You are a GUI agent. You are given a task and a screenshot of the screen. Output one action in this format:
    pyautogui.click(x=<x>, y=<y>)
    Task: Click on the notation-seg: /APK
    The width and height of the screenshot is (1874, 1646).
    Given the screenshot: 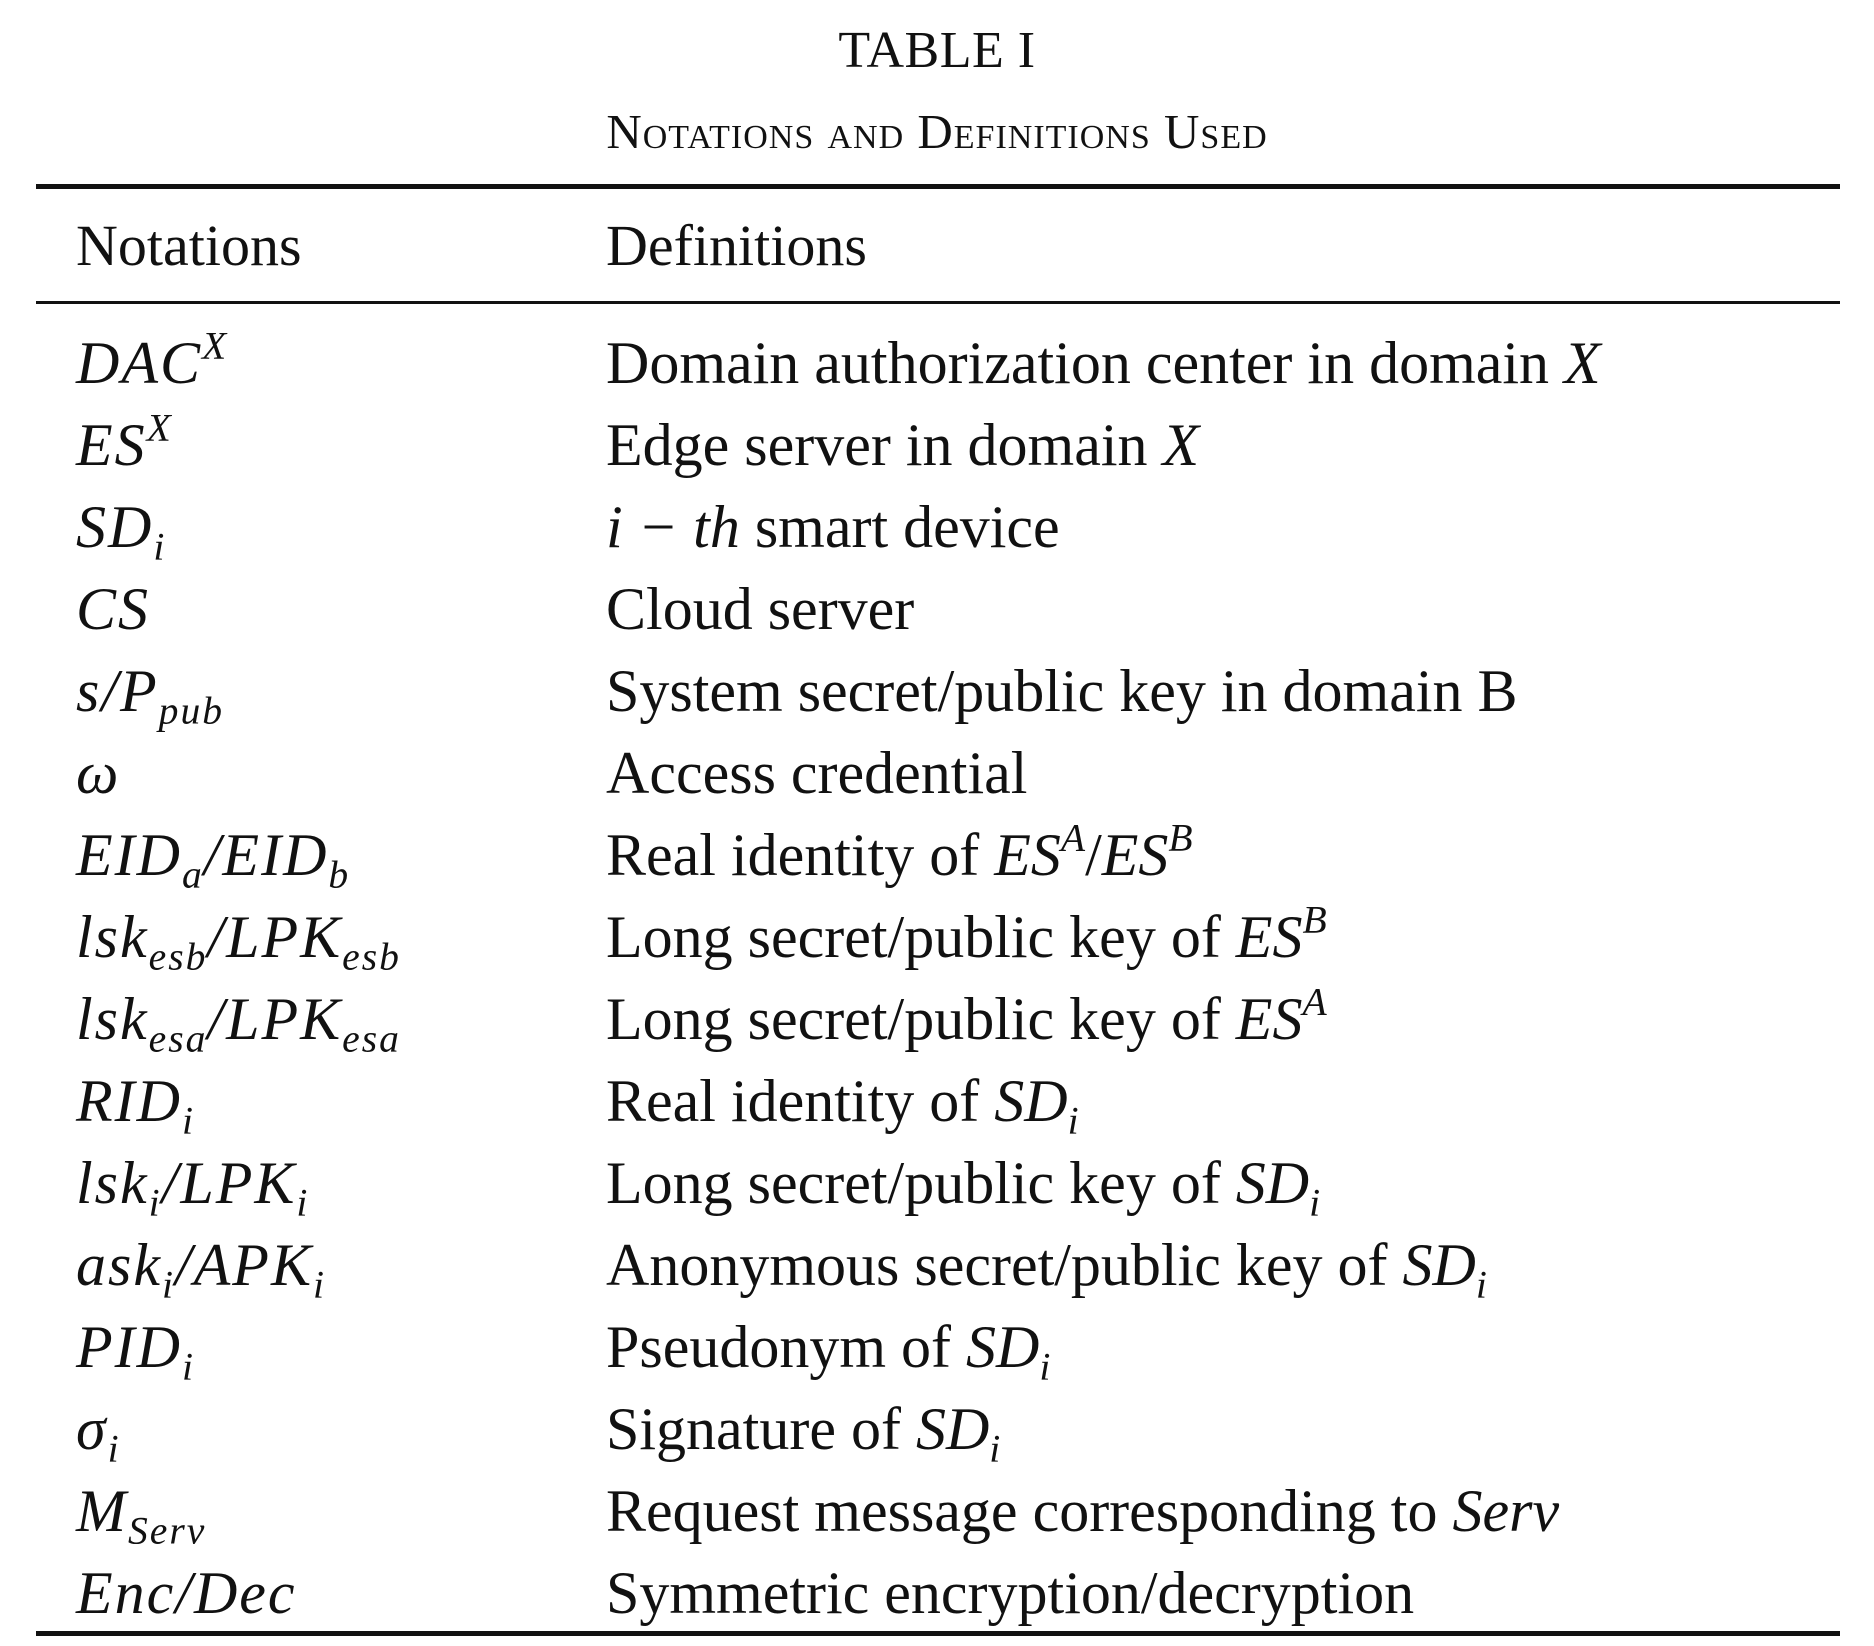 What is the action you would take?
    pyautogui.click(x=243, y=1265)
    